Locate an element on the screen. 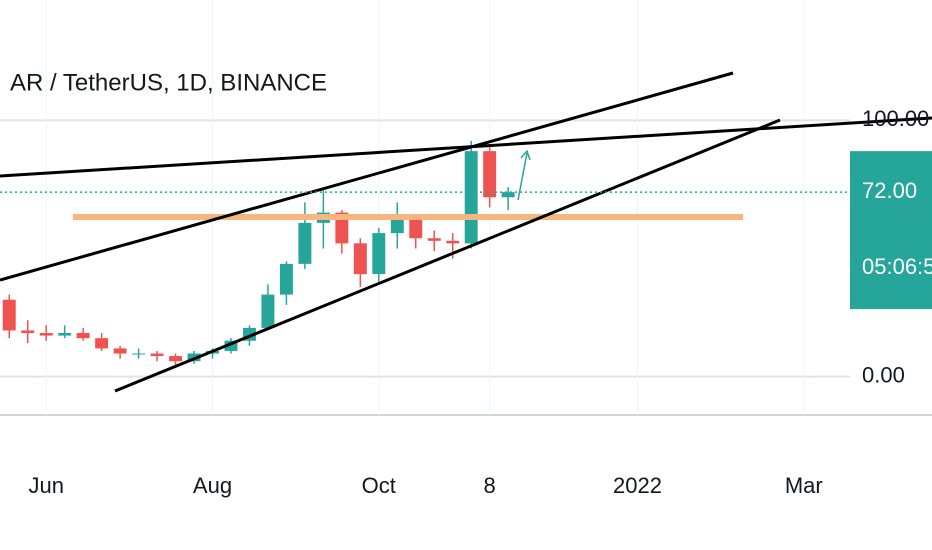  x-tick-label: Mar is located at coordinates (804, 485).